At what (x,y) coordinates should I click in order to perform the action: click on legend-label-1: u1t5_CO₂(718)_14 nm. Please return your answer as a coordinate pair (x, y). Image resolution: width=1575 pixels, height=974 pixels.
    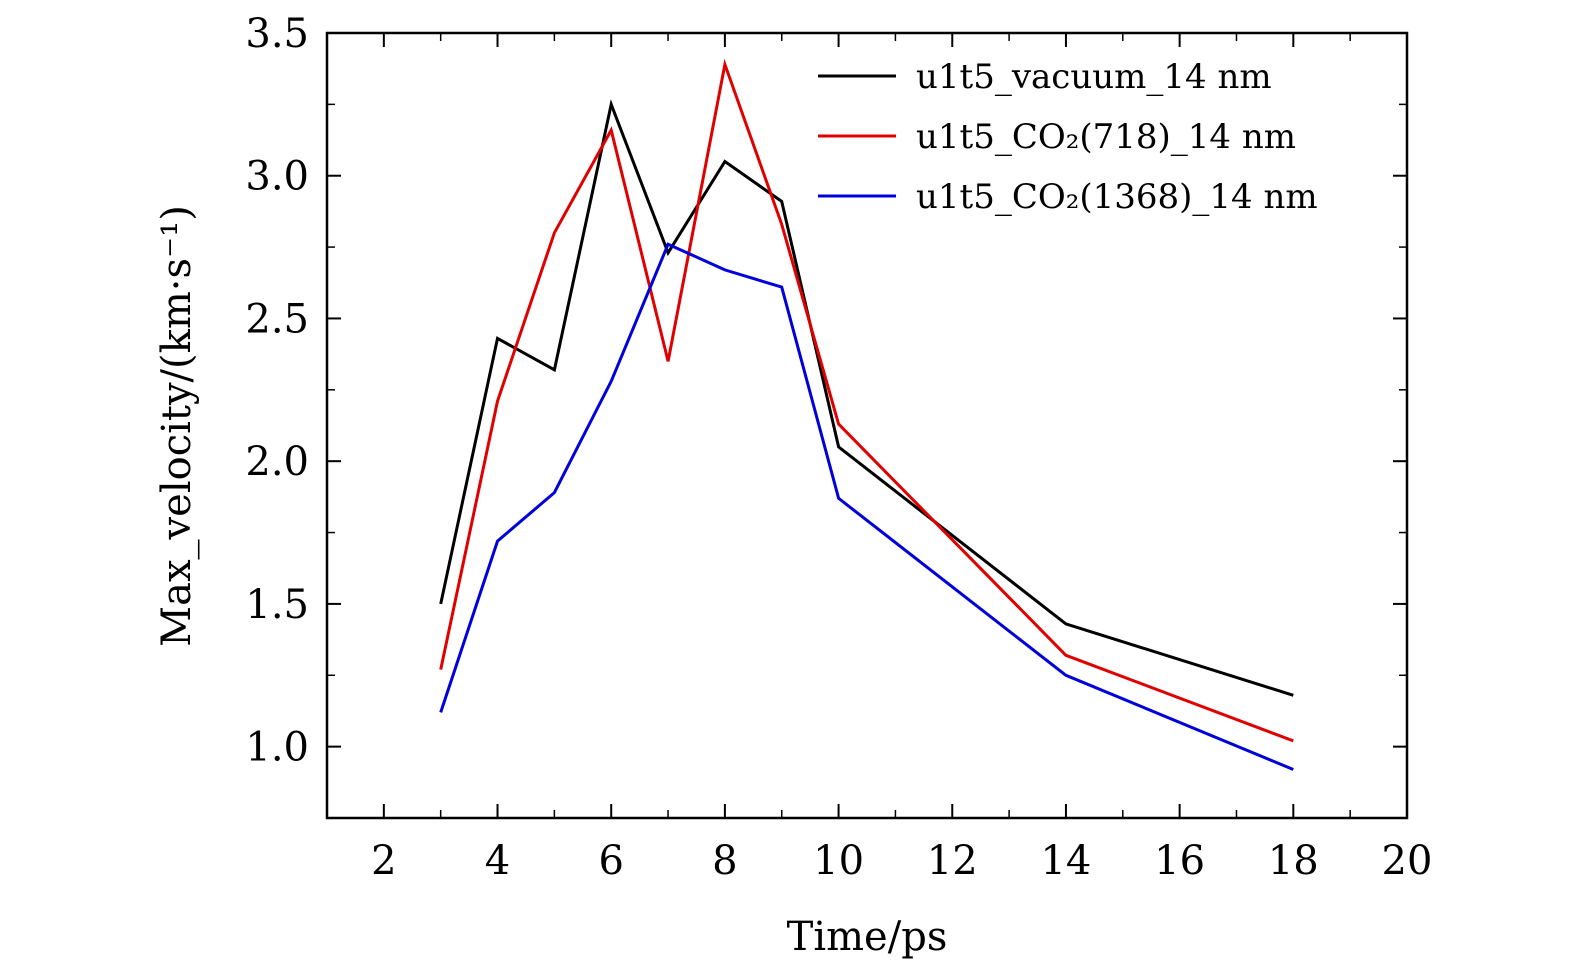
    Looking at the image, I should click on (1106, 137).